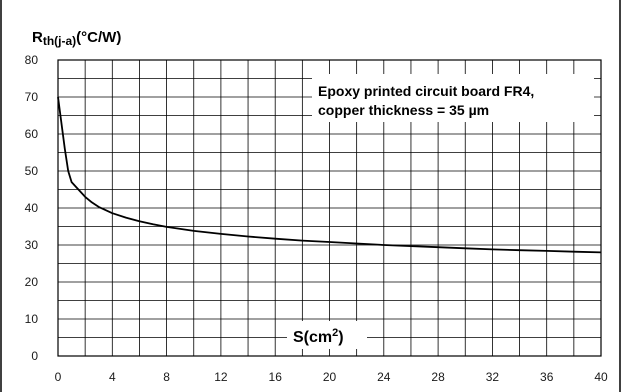  I want to click on x-tick-label: 4, so click(112, 377).